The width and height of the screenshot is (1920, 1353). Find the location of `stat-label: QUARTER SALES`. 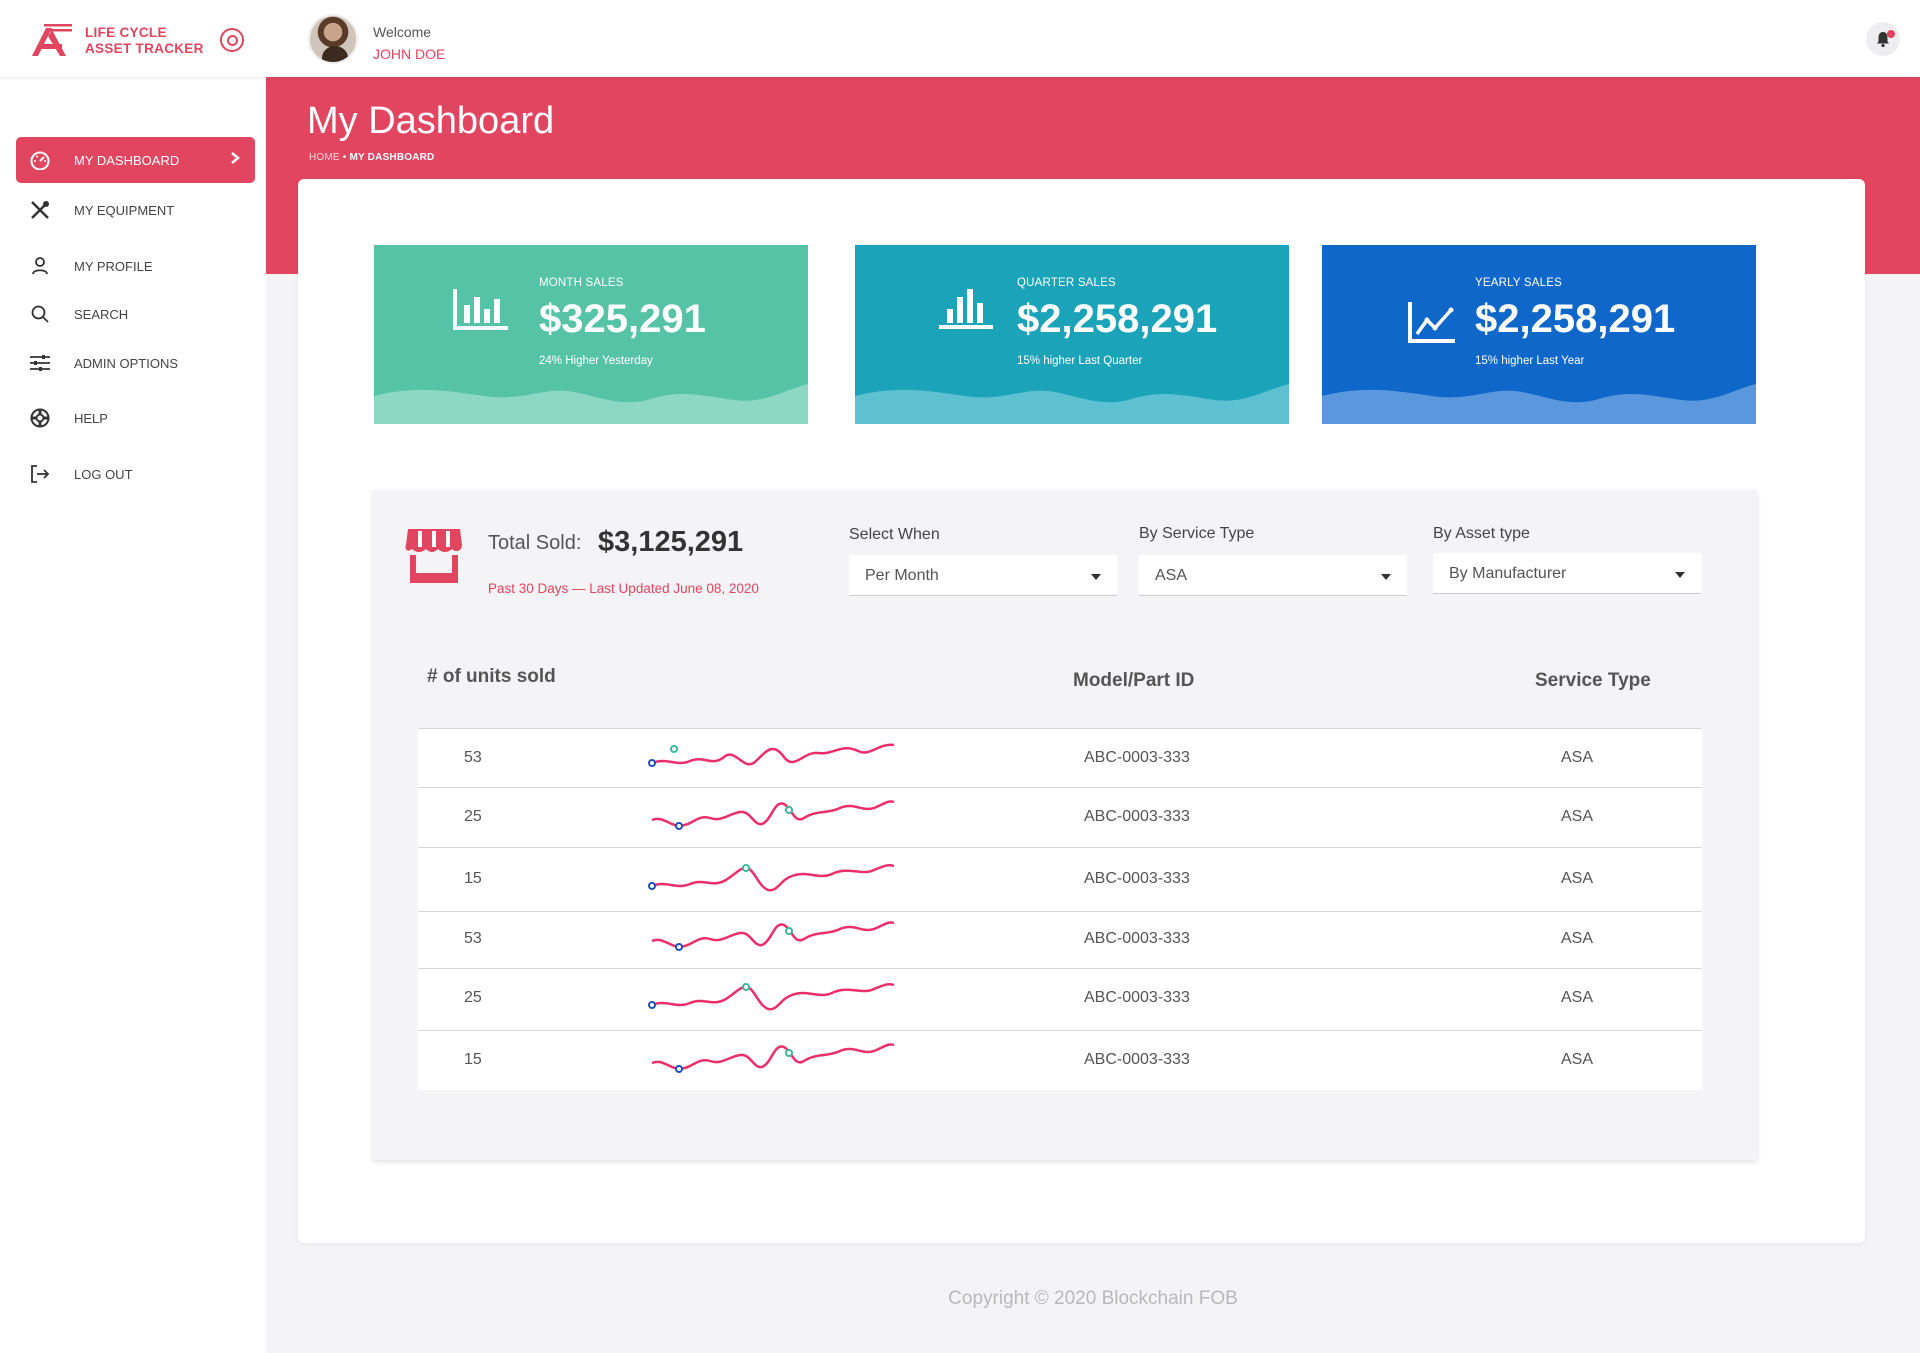

stat-label: QUARTER SALES is located at coordinates (1066, 283).